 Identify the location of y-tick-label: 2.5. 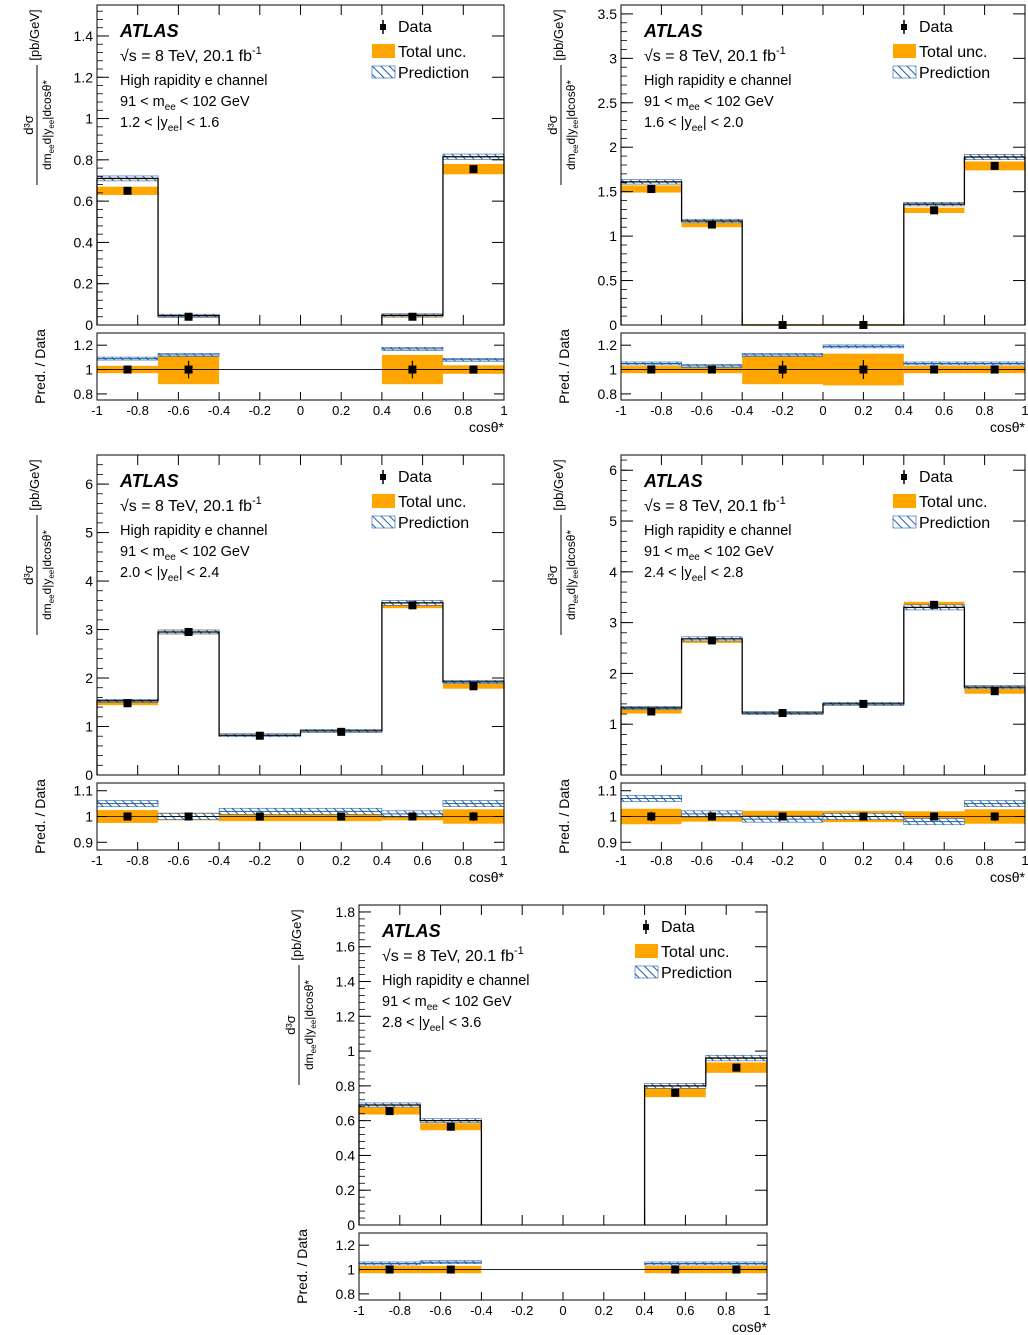
(608, 103).